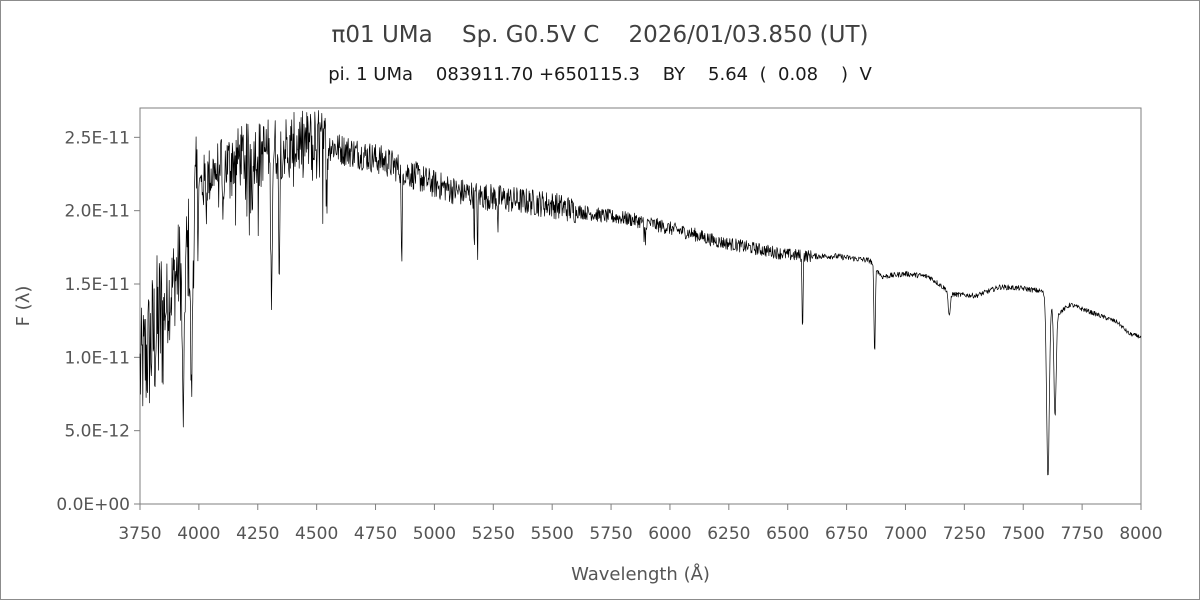 This screenshot has height=600, width=1200. What do you see at coordinates (787, 534) in the screenshot?
I see `x-tick-label: 6500` at bounding box center [787, 534].